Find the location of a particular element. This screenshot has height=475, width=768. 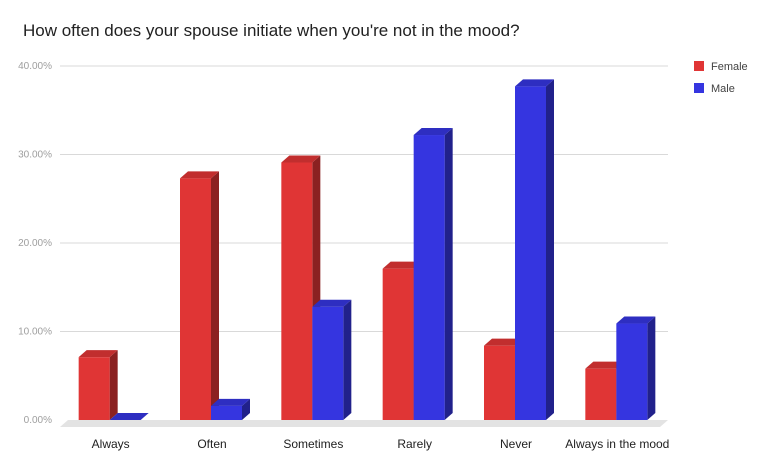

chart-floor-plane is located at coordinates (364, 423).